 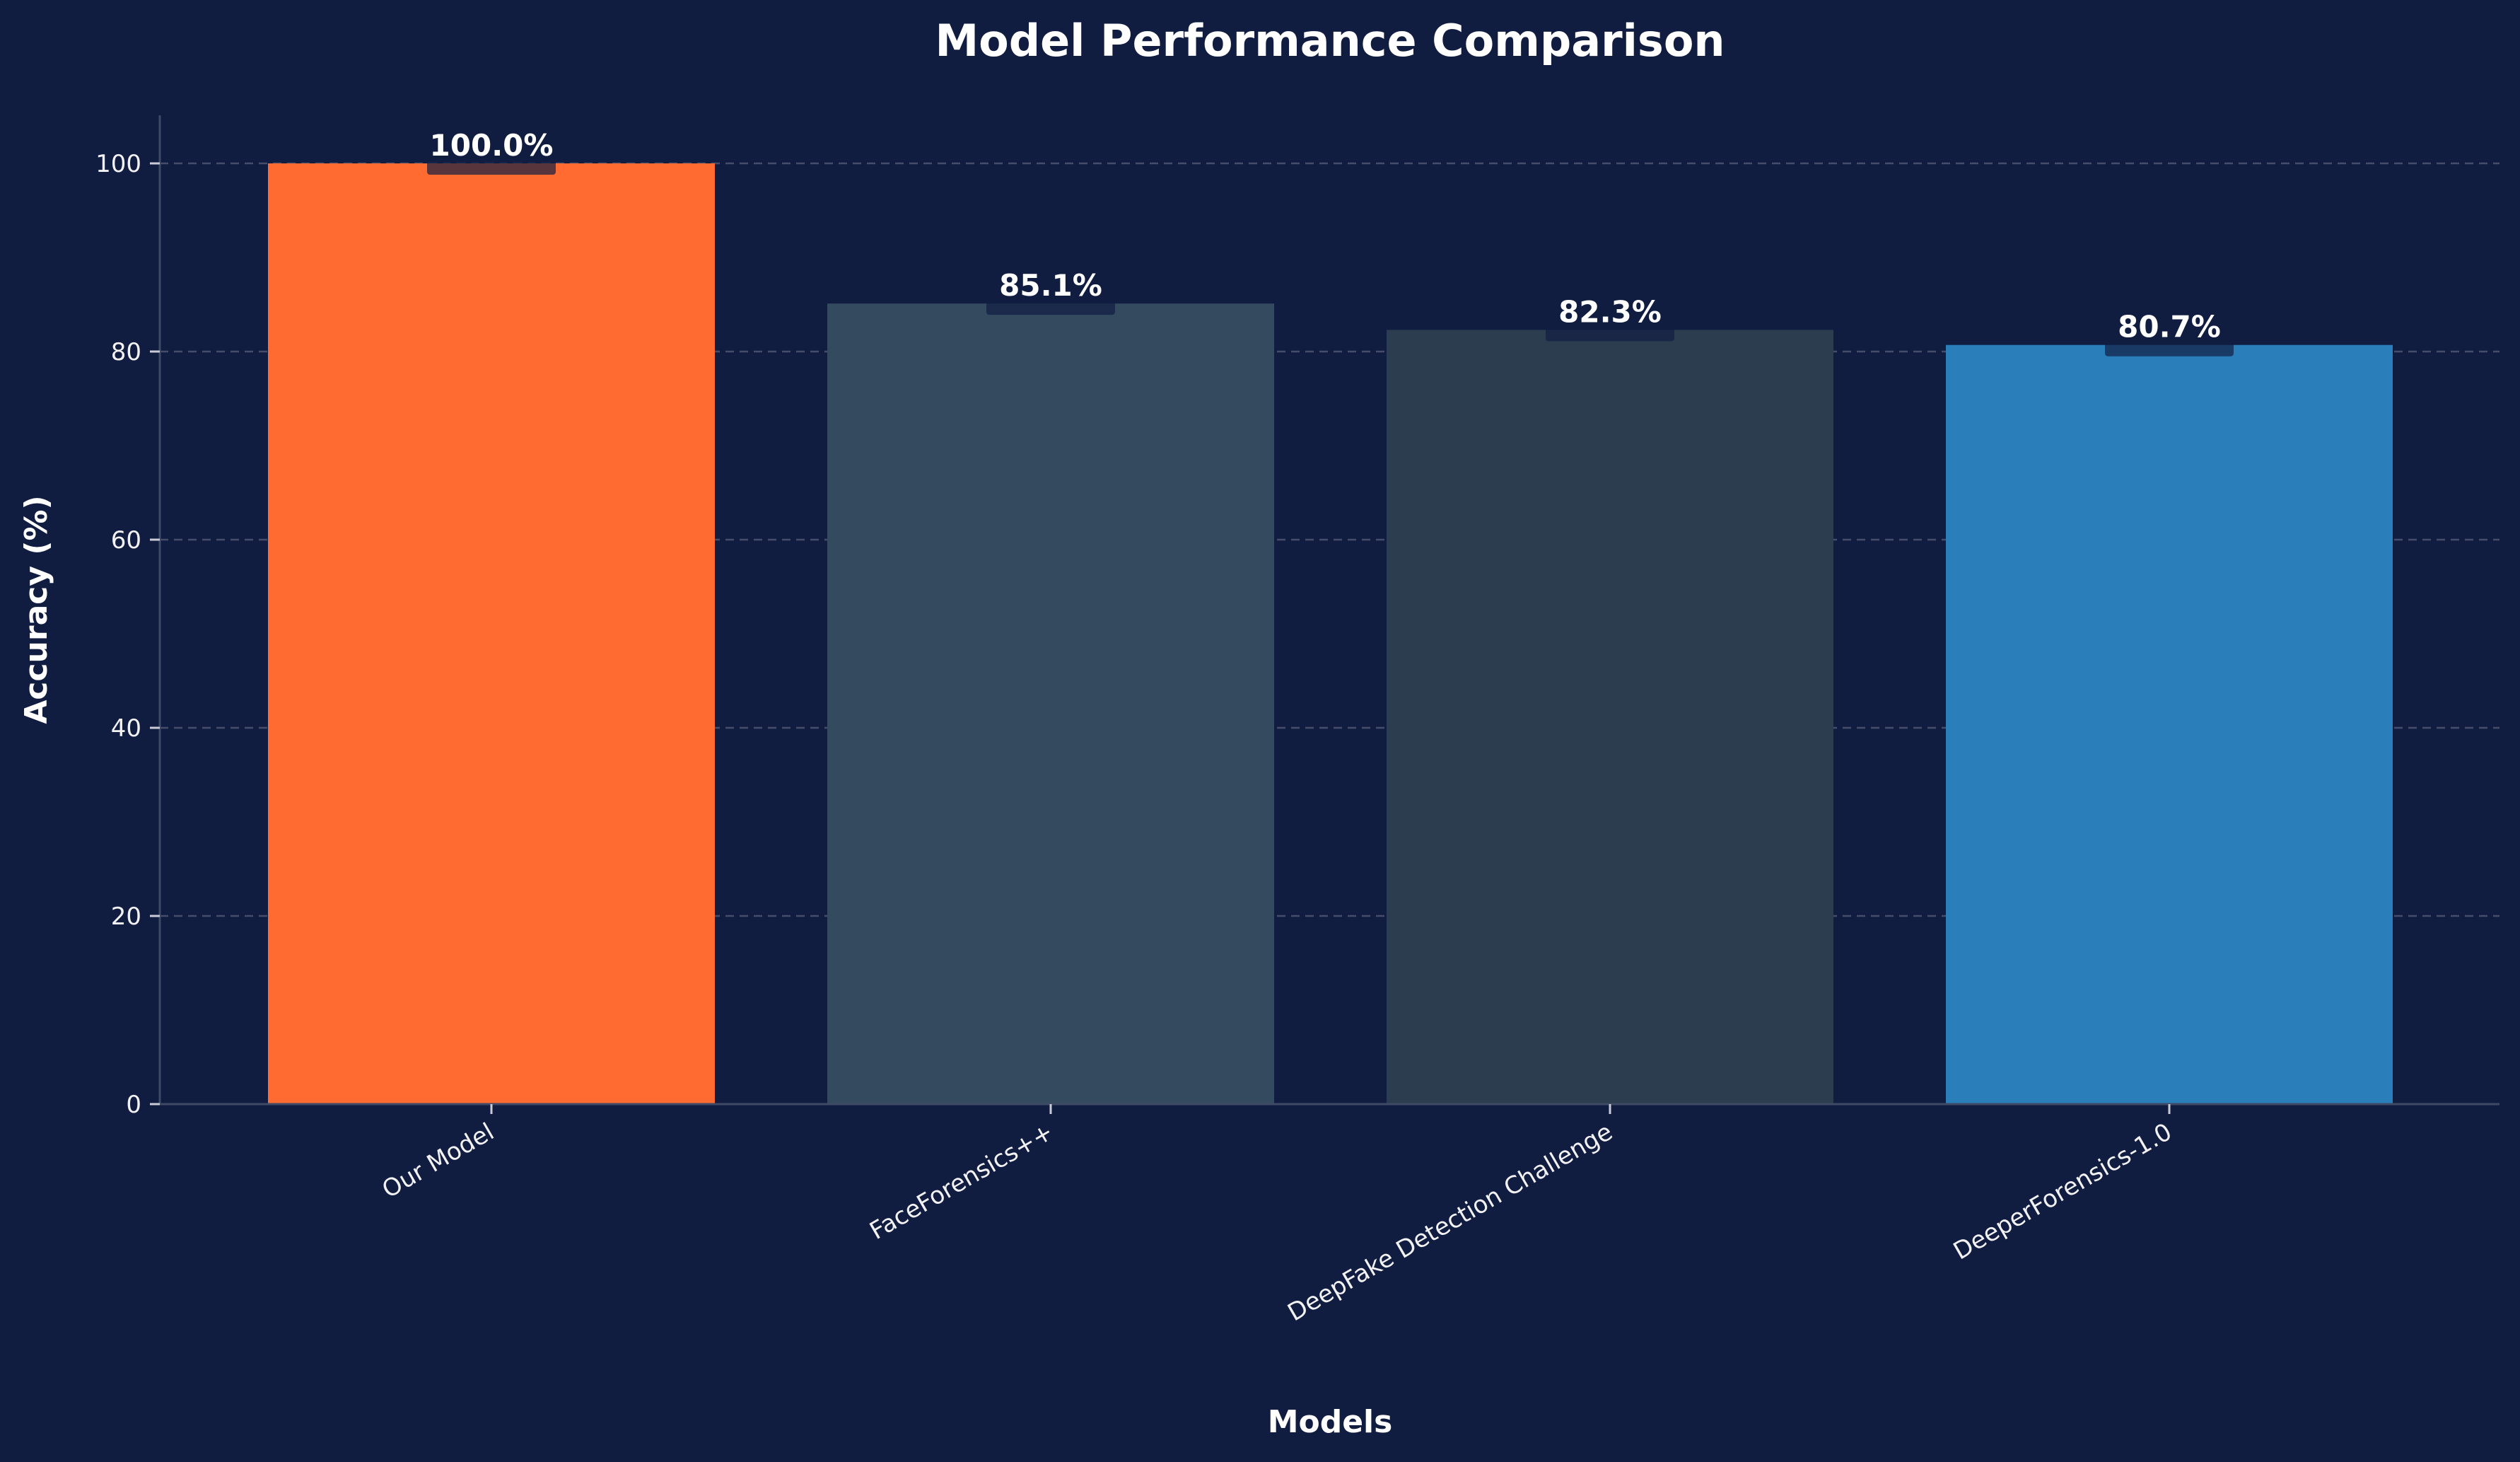 I want to click on data-label-1: 100.0%, so click(x=492, y=145).